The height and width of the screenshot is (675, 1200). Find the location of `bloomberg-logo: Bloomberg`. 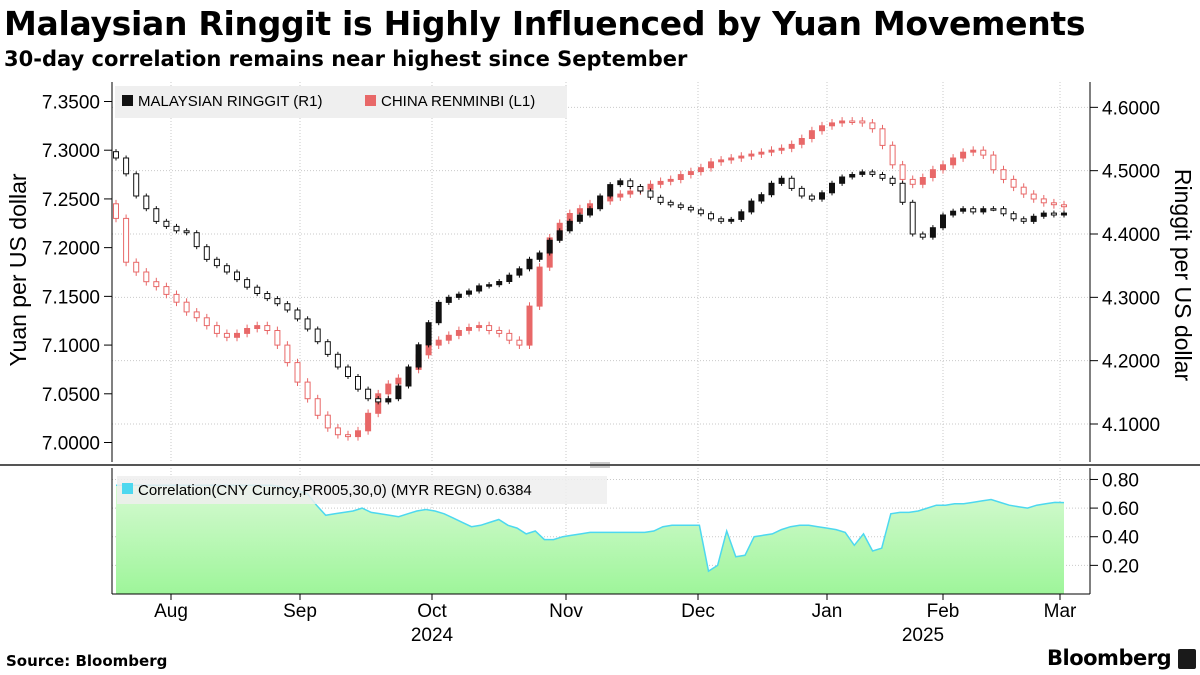

bloomberg-logo: Bloomberg is located at coordinates (1109, 658).